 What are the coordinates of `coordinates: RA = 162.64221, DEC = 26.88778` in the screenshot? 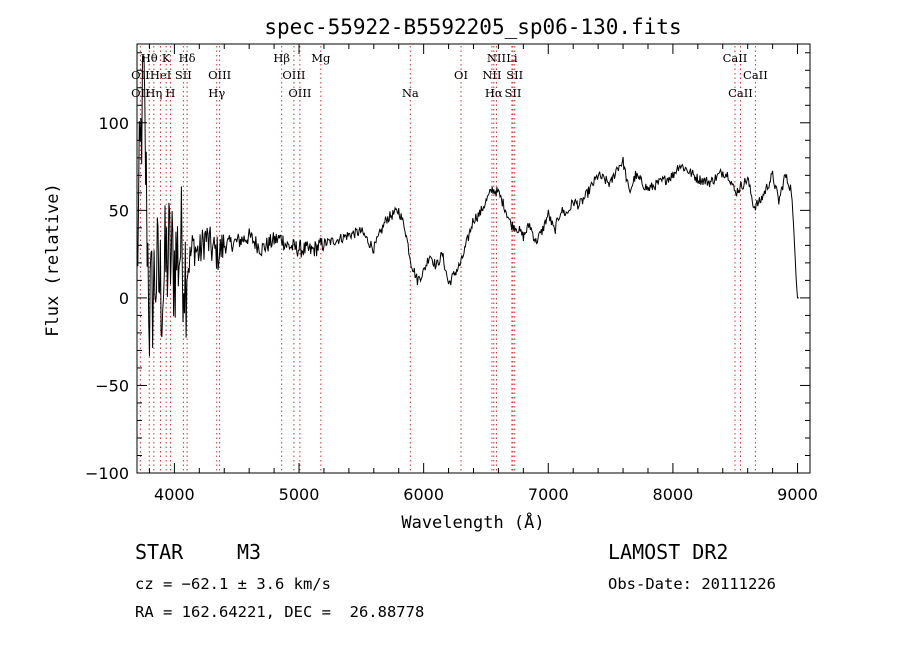 It's located at (280, 612).